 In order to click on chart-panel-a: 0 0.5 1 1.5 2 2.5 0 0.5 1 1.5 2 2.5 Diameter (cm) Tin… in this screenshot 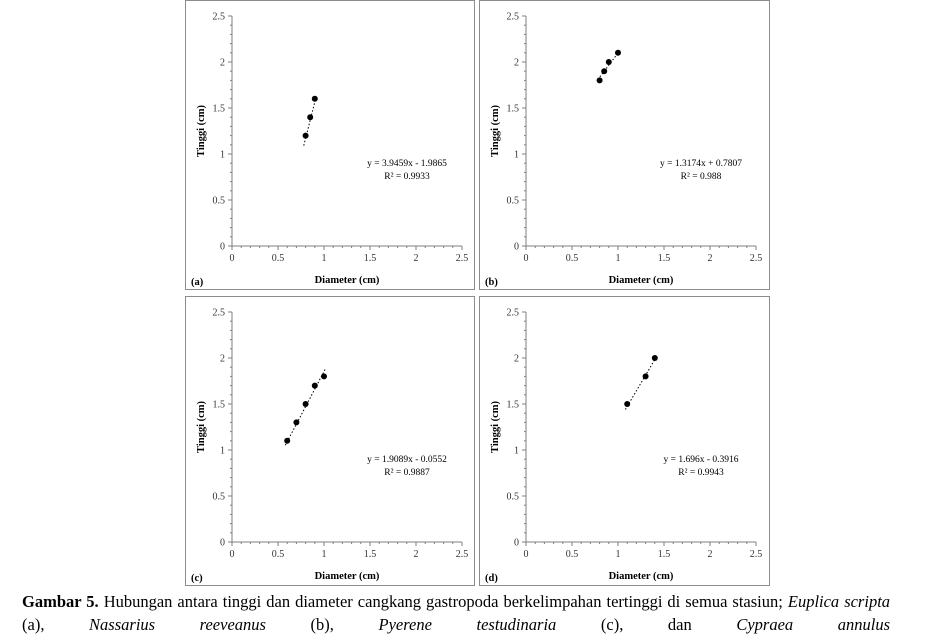, I will do `click(330, 145)`.